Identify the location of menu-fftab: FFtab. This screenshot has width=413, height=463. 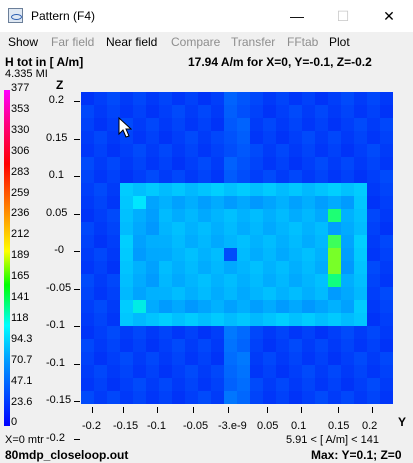
(303, 42).